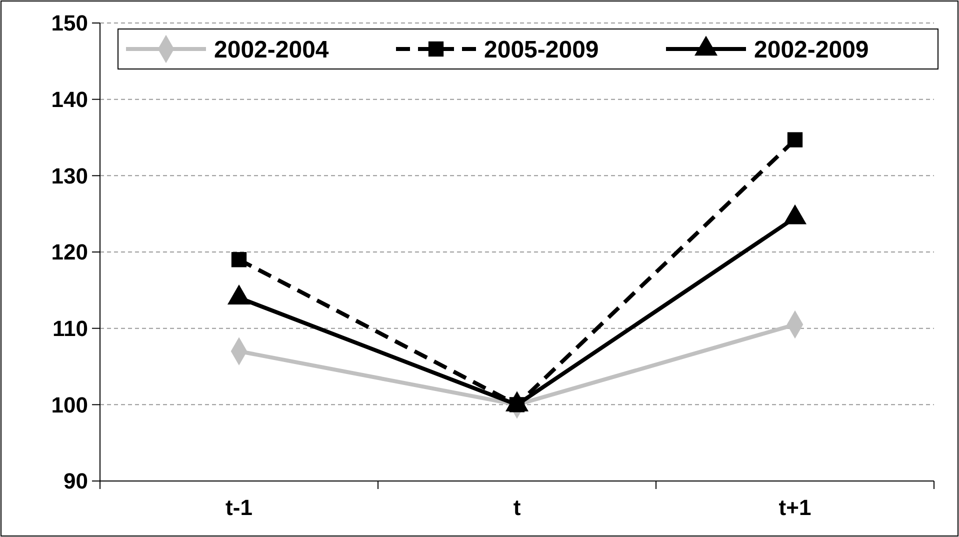 The image size is (959, 537). What do you see at coordinates (239, 507) in the screenshot?
I see `x-tick-label: t-1` at bounding box center [239, 507].